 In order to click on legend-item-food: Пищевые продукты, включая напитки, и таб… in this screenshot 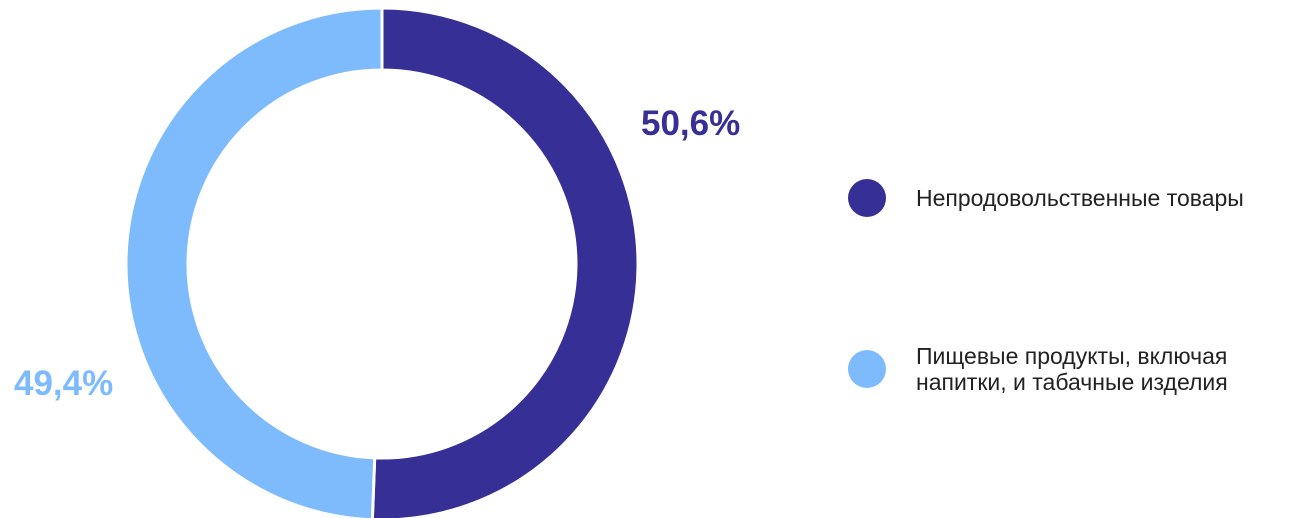, I will do `click(1074, 369)`.